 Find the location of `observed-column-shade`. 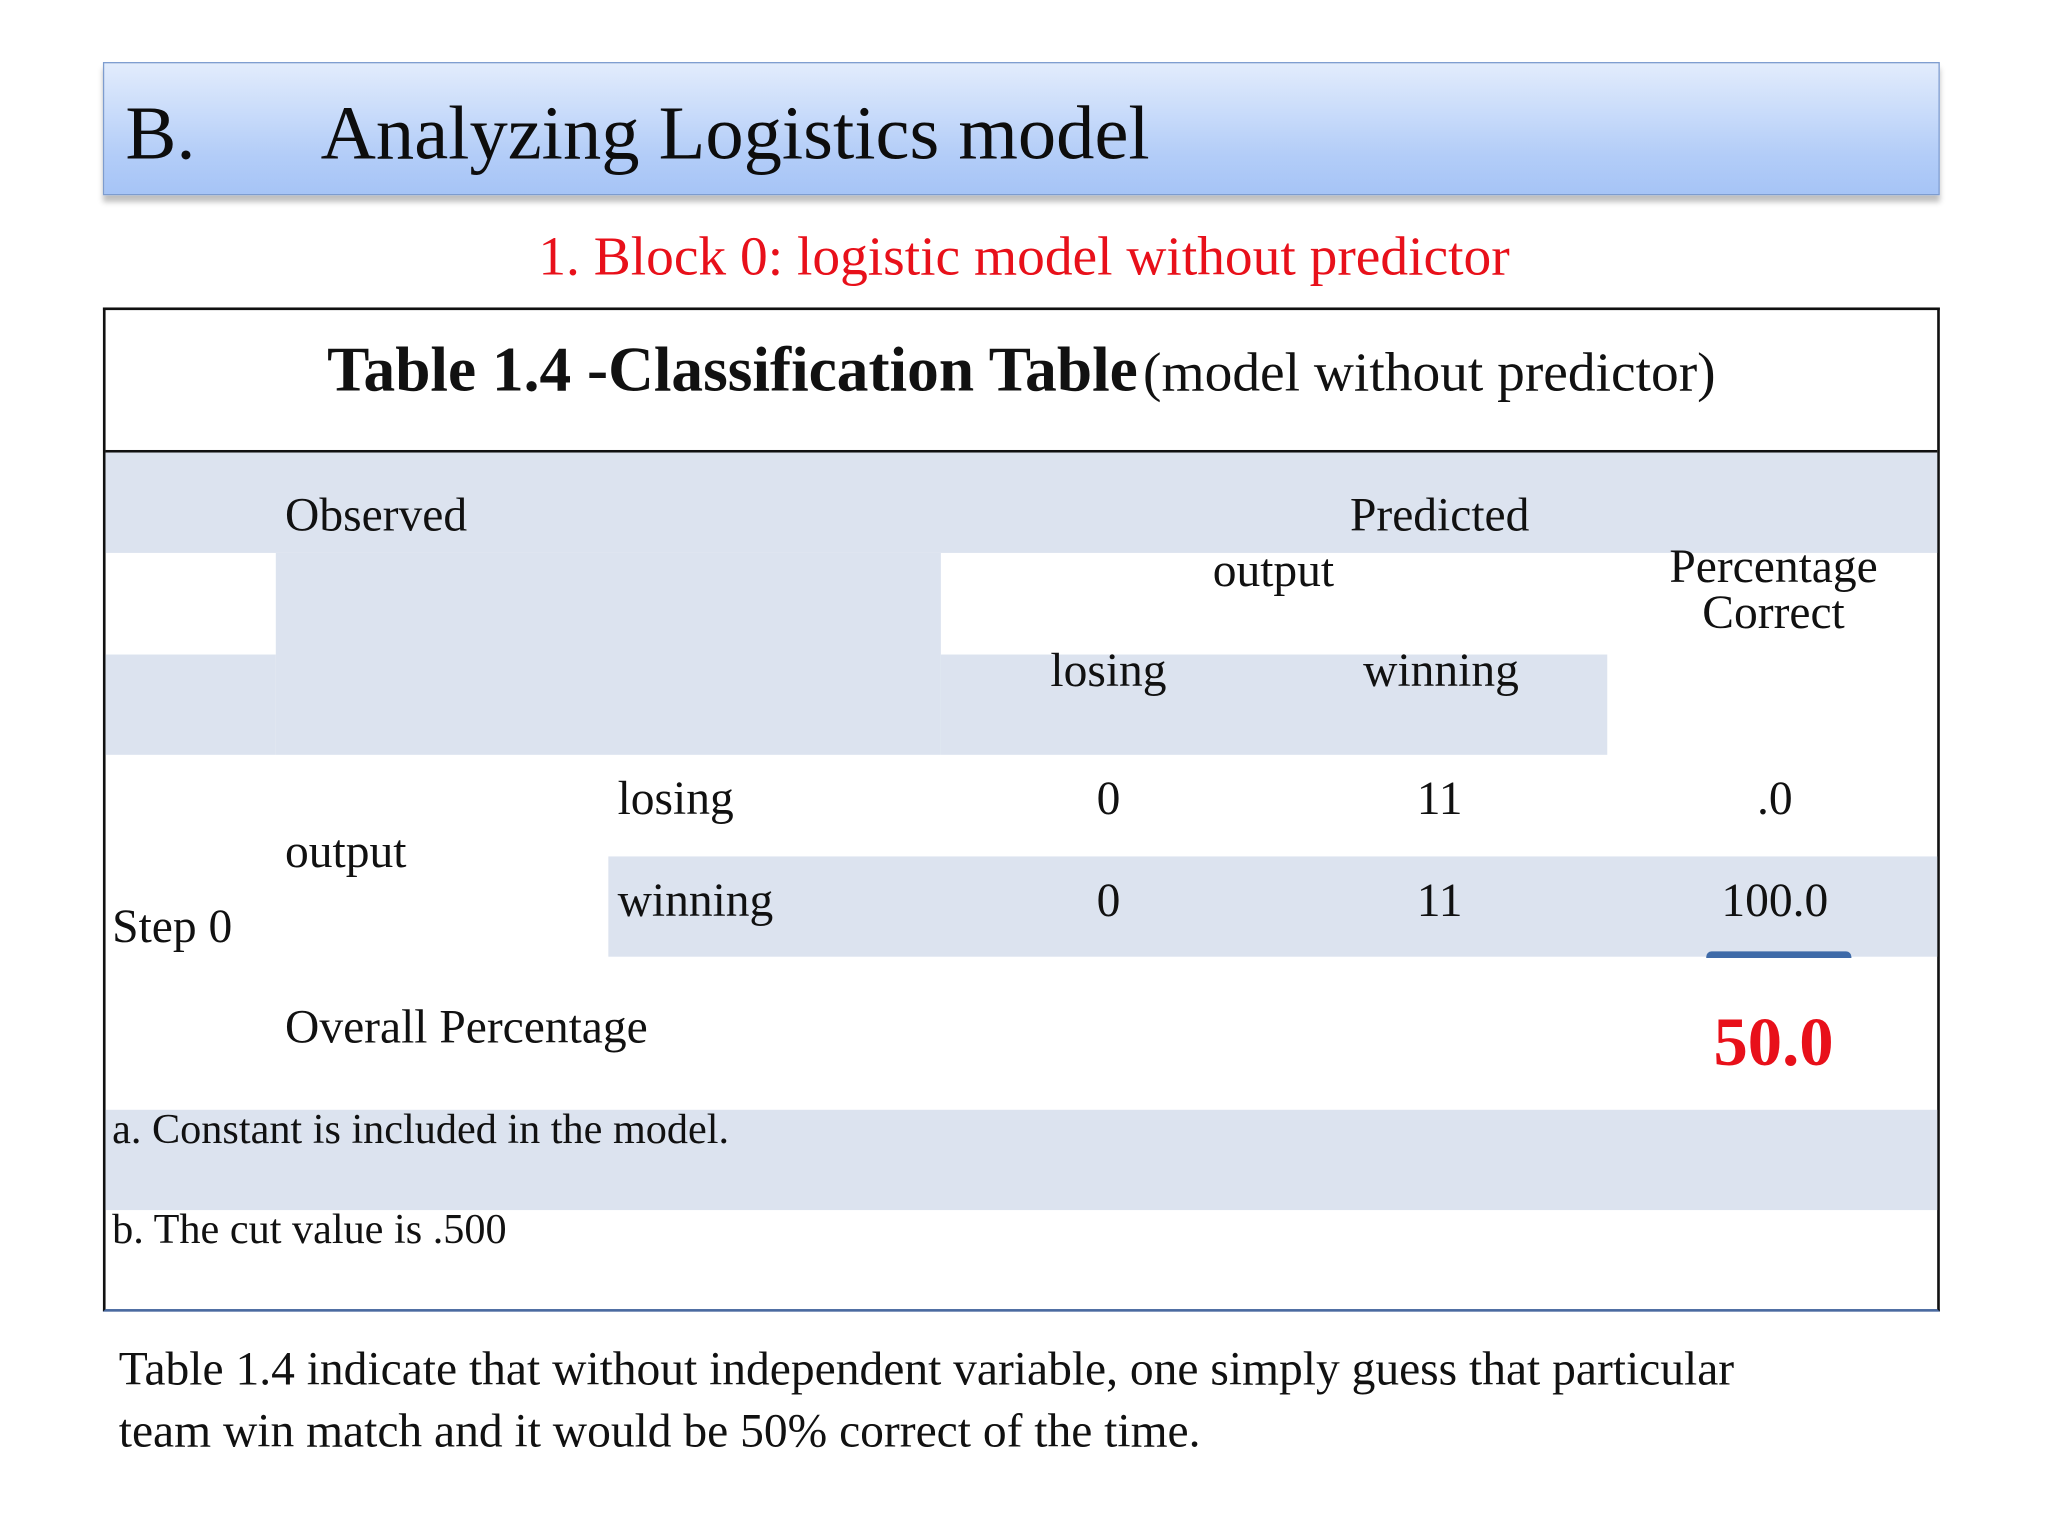

observed-column-shade is located at coordinates (608, 653).